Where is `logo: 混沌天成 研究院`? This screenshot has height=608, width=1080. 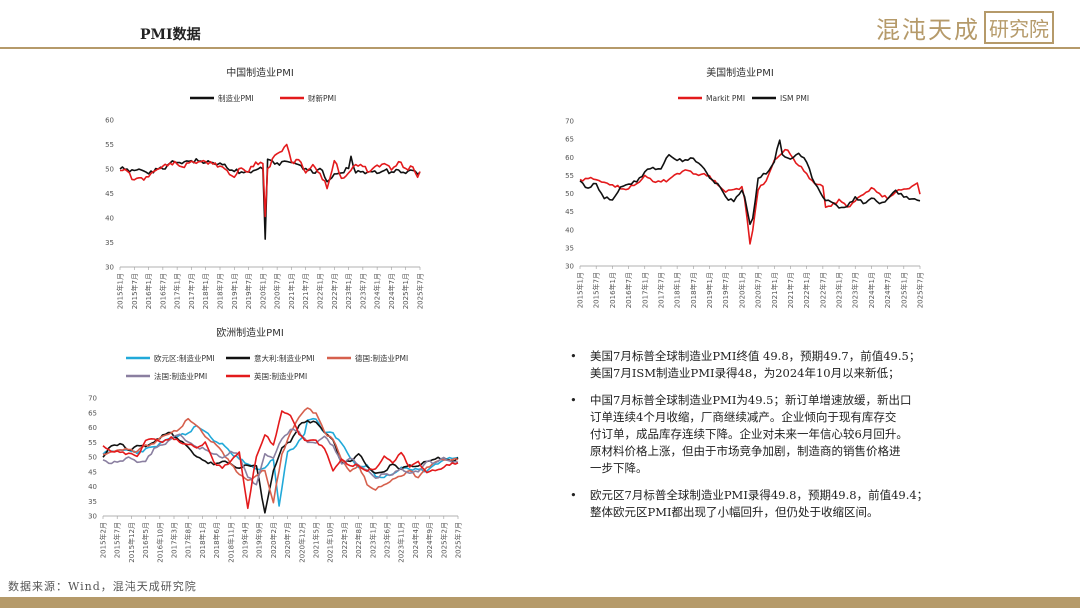 logo: 混沌天成 研究院 is located at coordinates (965, 27).